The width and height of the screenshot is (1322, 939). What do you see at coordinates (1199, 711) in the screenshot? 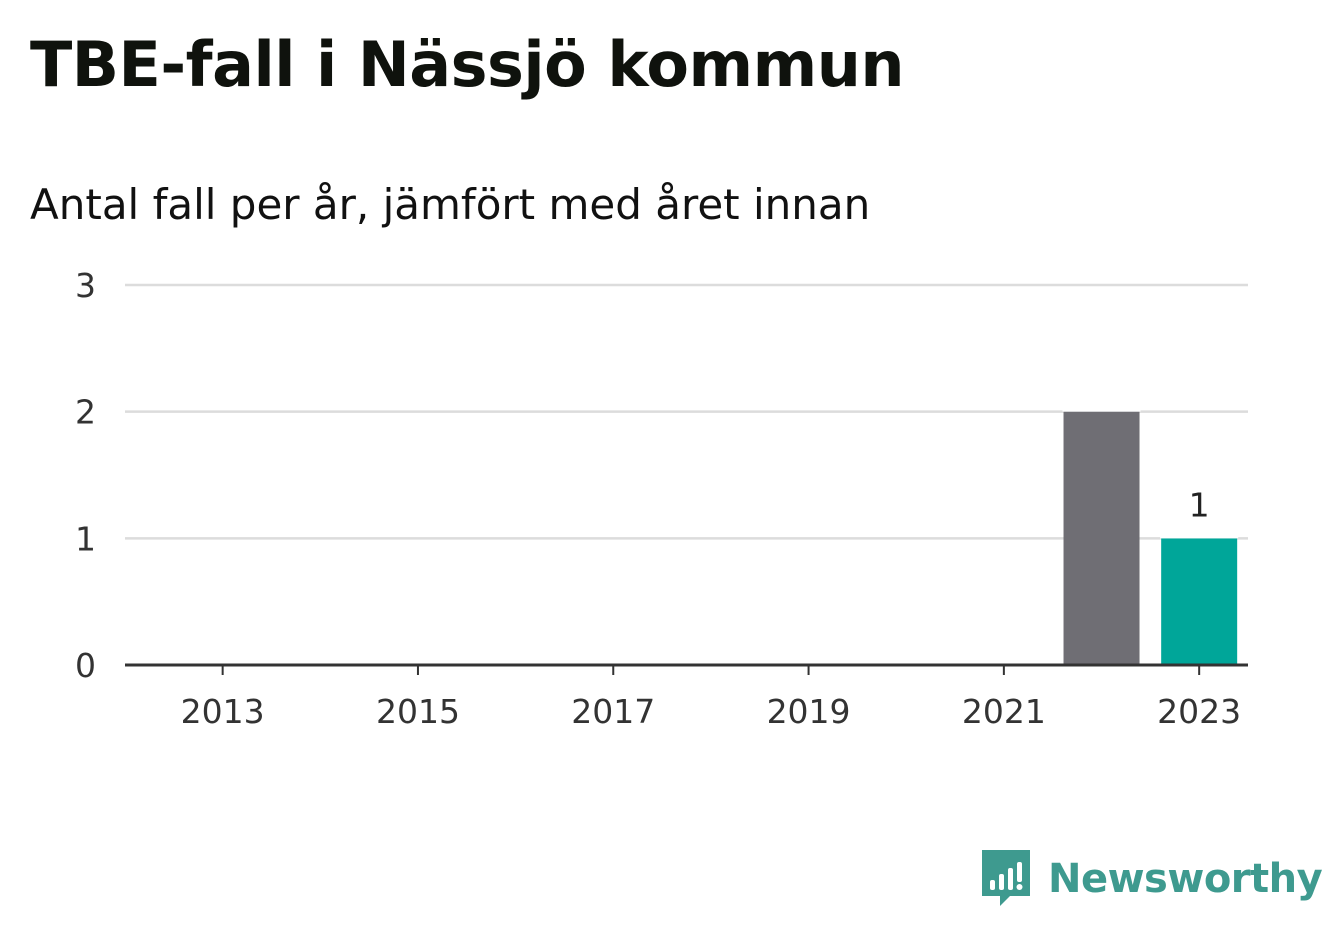
I see `x-tick-label-2023: 2023` at bounding box center [1199, 711].